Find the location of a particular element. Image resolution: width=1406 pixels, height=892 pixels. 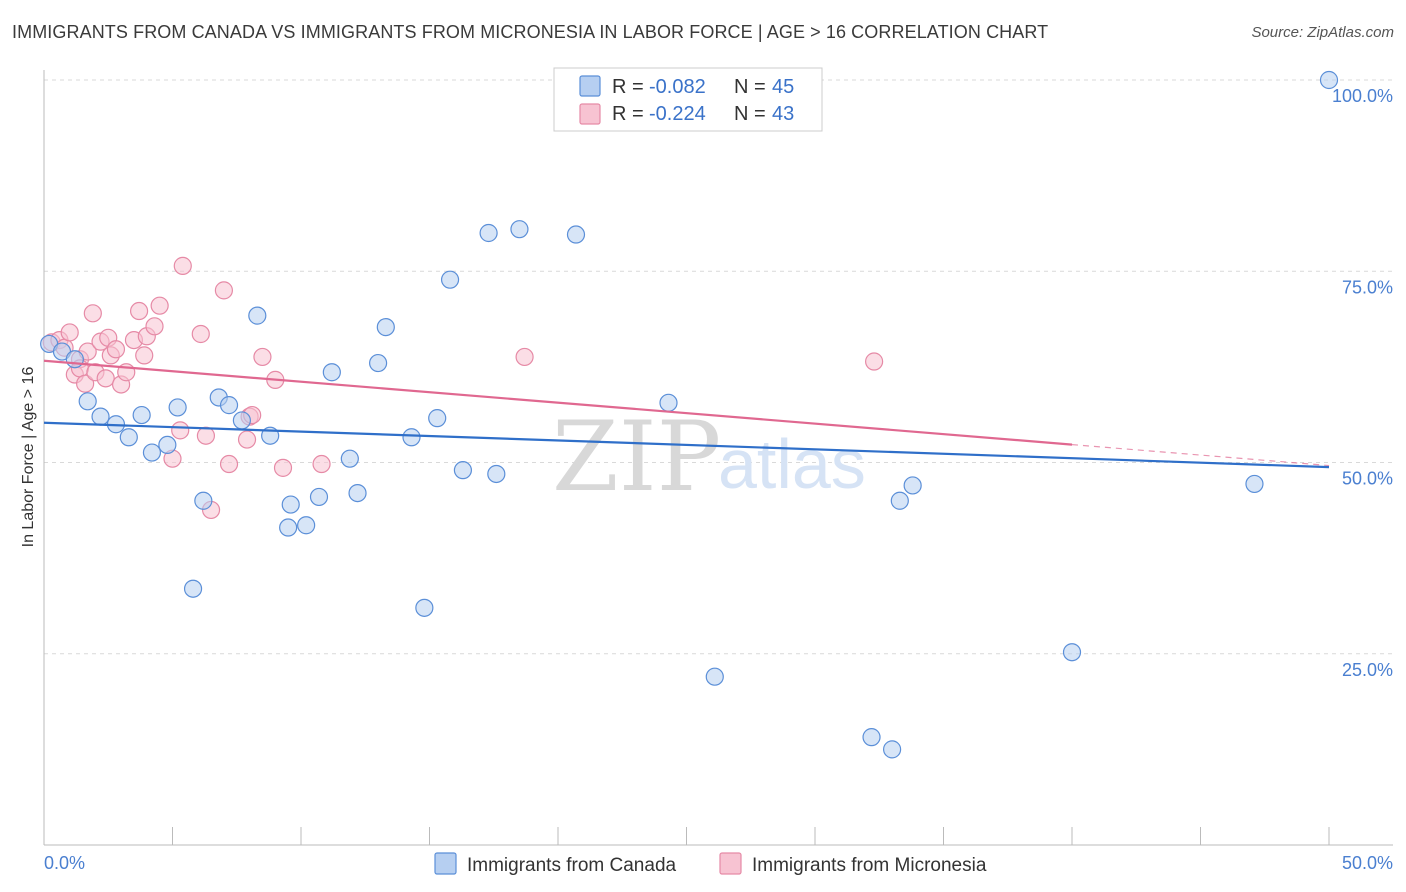

trend-line-micronesia-extension is located at coordinates (1200, 455).